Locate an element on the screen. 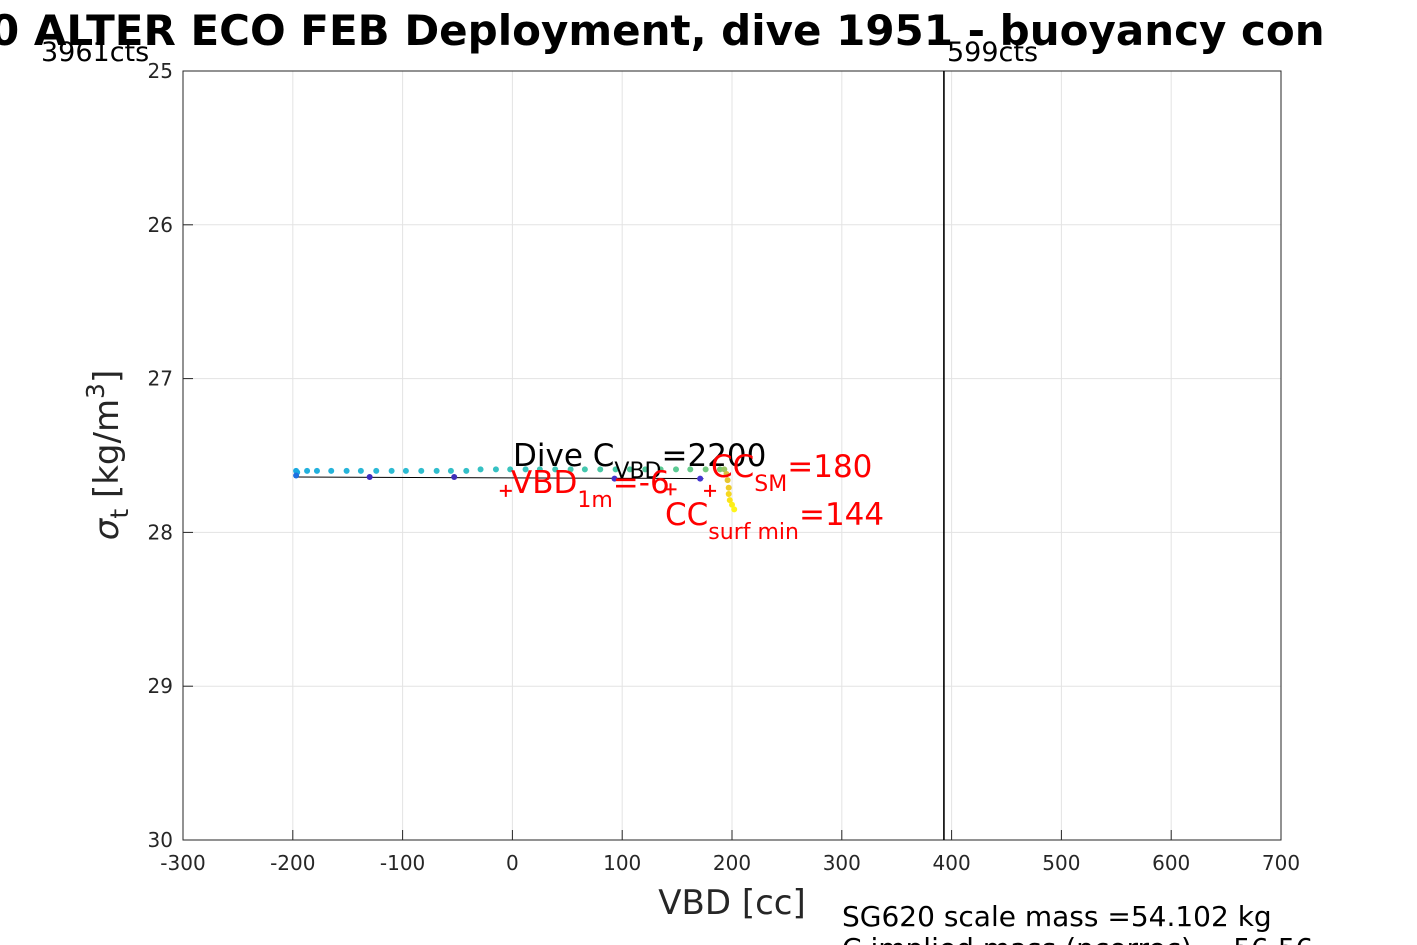  cc-sm-main: CC is located at coordinates (732, 467).